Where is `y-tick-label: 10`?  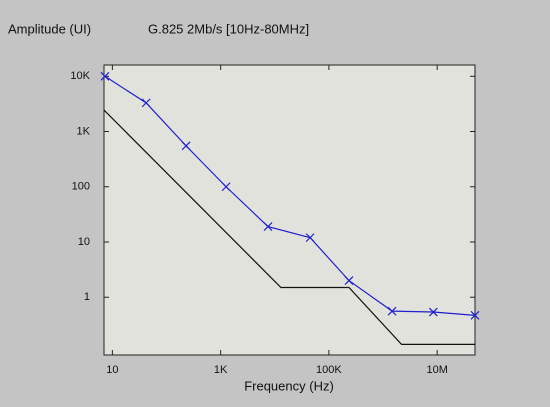
y-tick-label: 10 is located at coordinates (84, 242).